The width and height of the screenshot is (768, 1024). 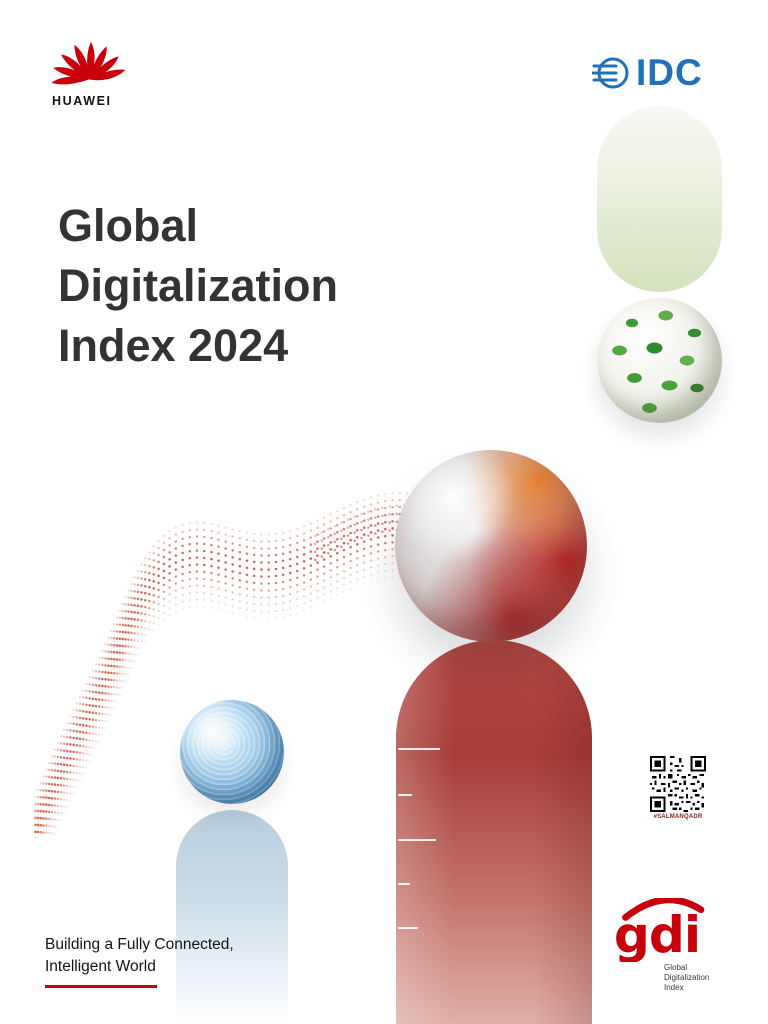 I want to click on red-arch-shape, so click(x=494, y=832).